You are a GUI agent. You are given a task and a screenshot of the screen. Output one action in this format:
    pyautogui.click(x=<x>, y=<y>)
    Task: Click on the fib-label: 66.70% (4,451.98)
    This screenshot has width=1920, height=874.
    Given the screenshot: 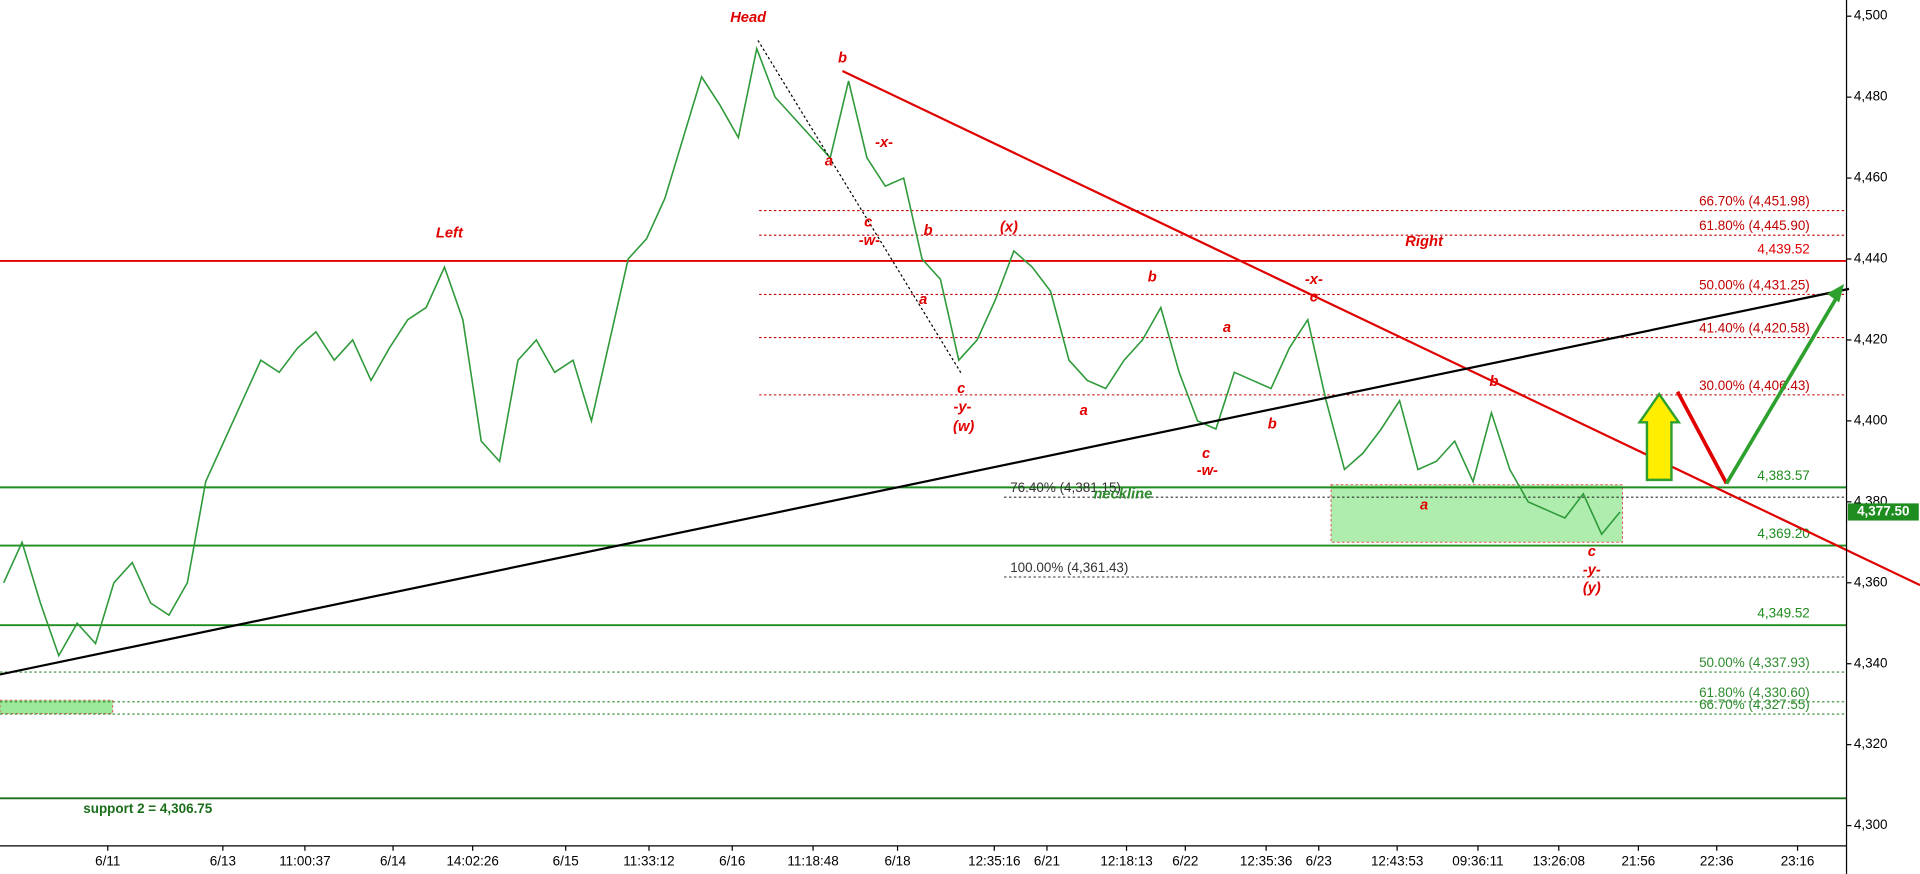 What is the action you would take?
    pyautogui.click(x=1754, y=201)
    